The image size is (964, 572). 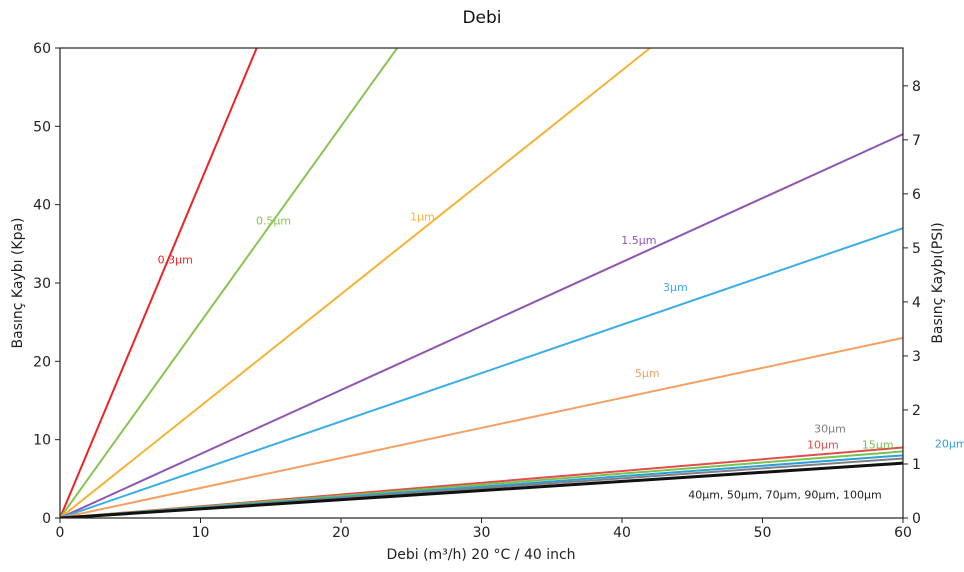 What do you see at coordinates (42, 362) in the screenshot?
I see `y-tick-label: 20` at bounding box center [42, 362].